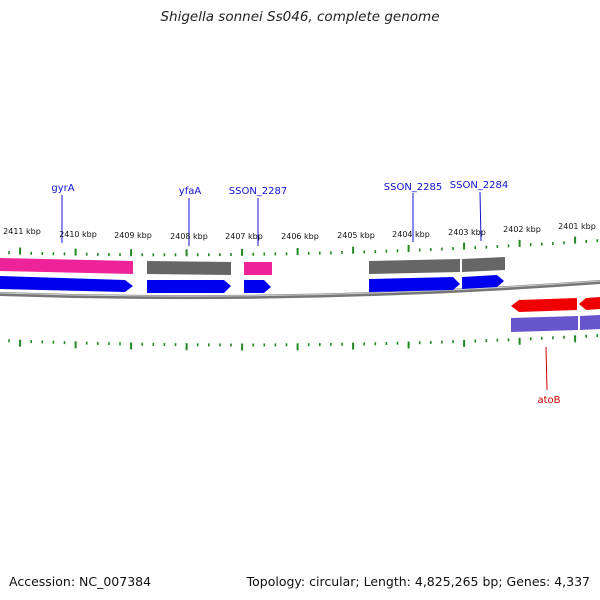  What do you see at coordinates (467, 232) in the screenshot?
I see `ruler-label: 2403 kbp` at bounding box center [467, 232].